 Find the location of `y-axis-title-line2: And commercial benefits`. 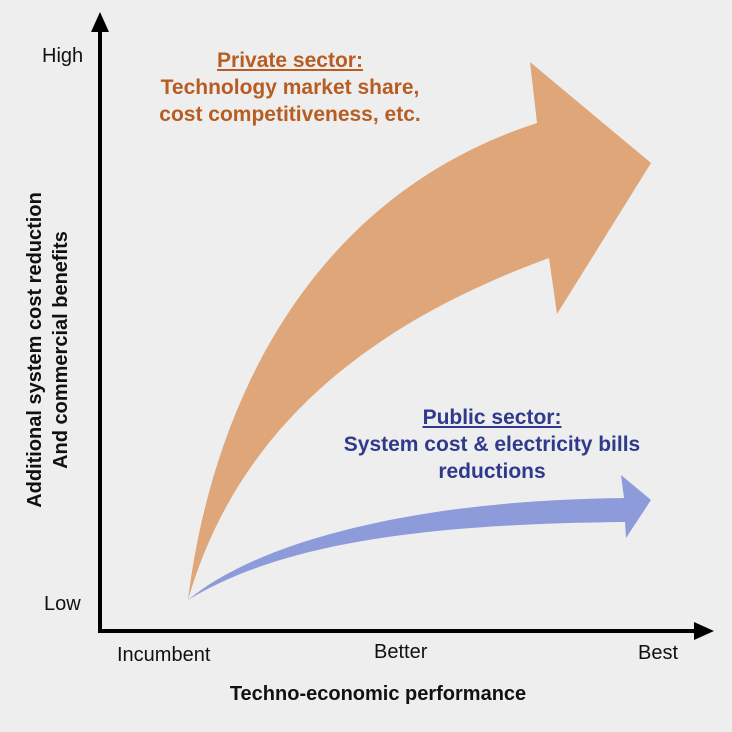

y-axis-title-line2: And commercial benefits is located at coordinates (61, 350).